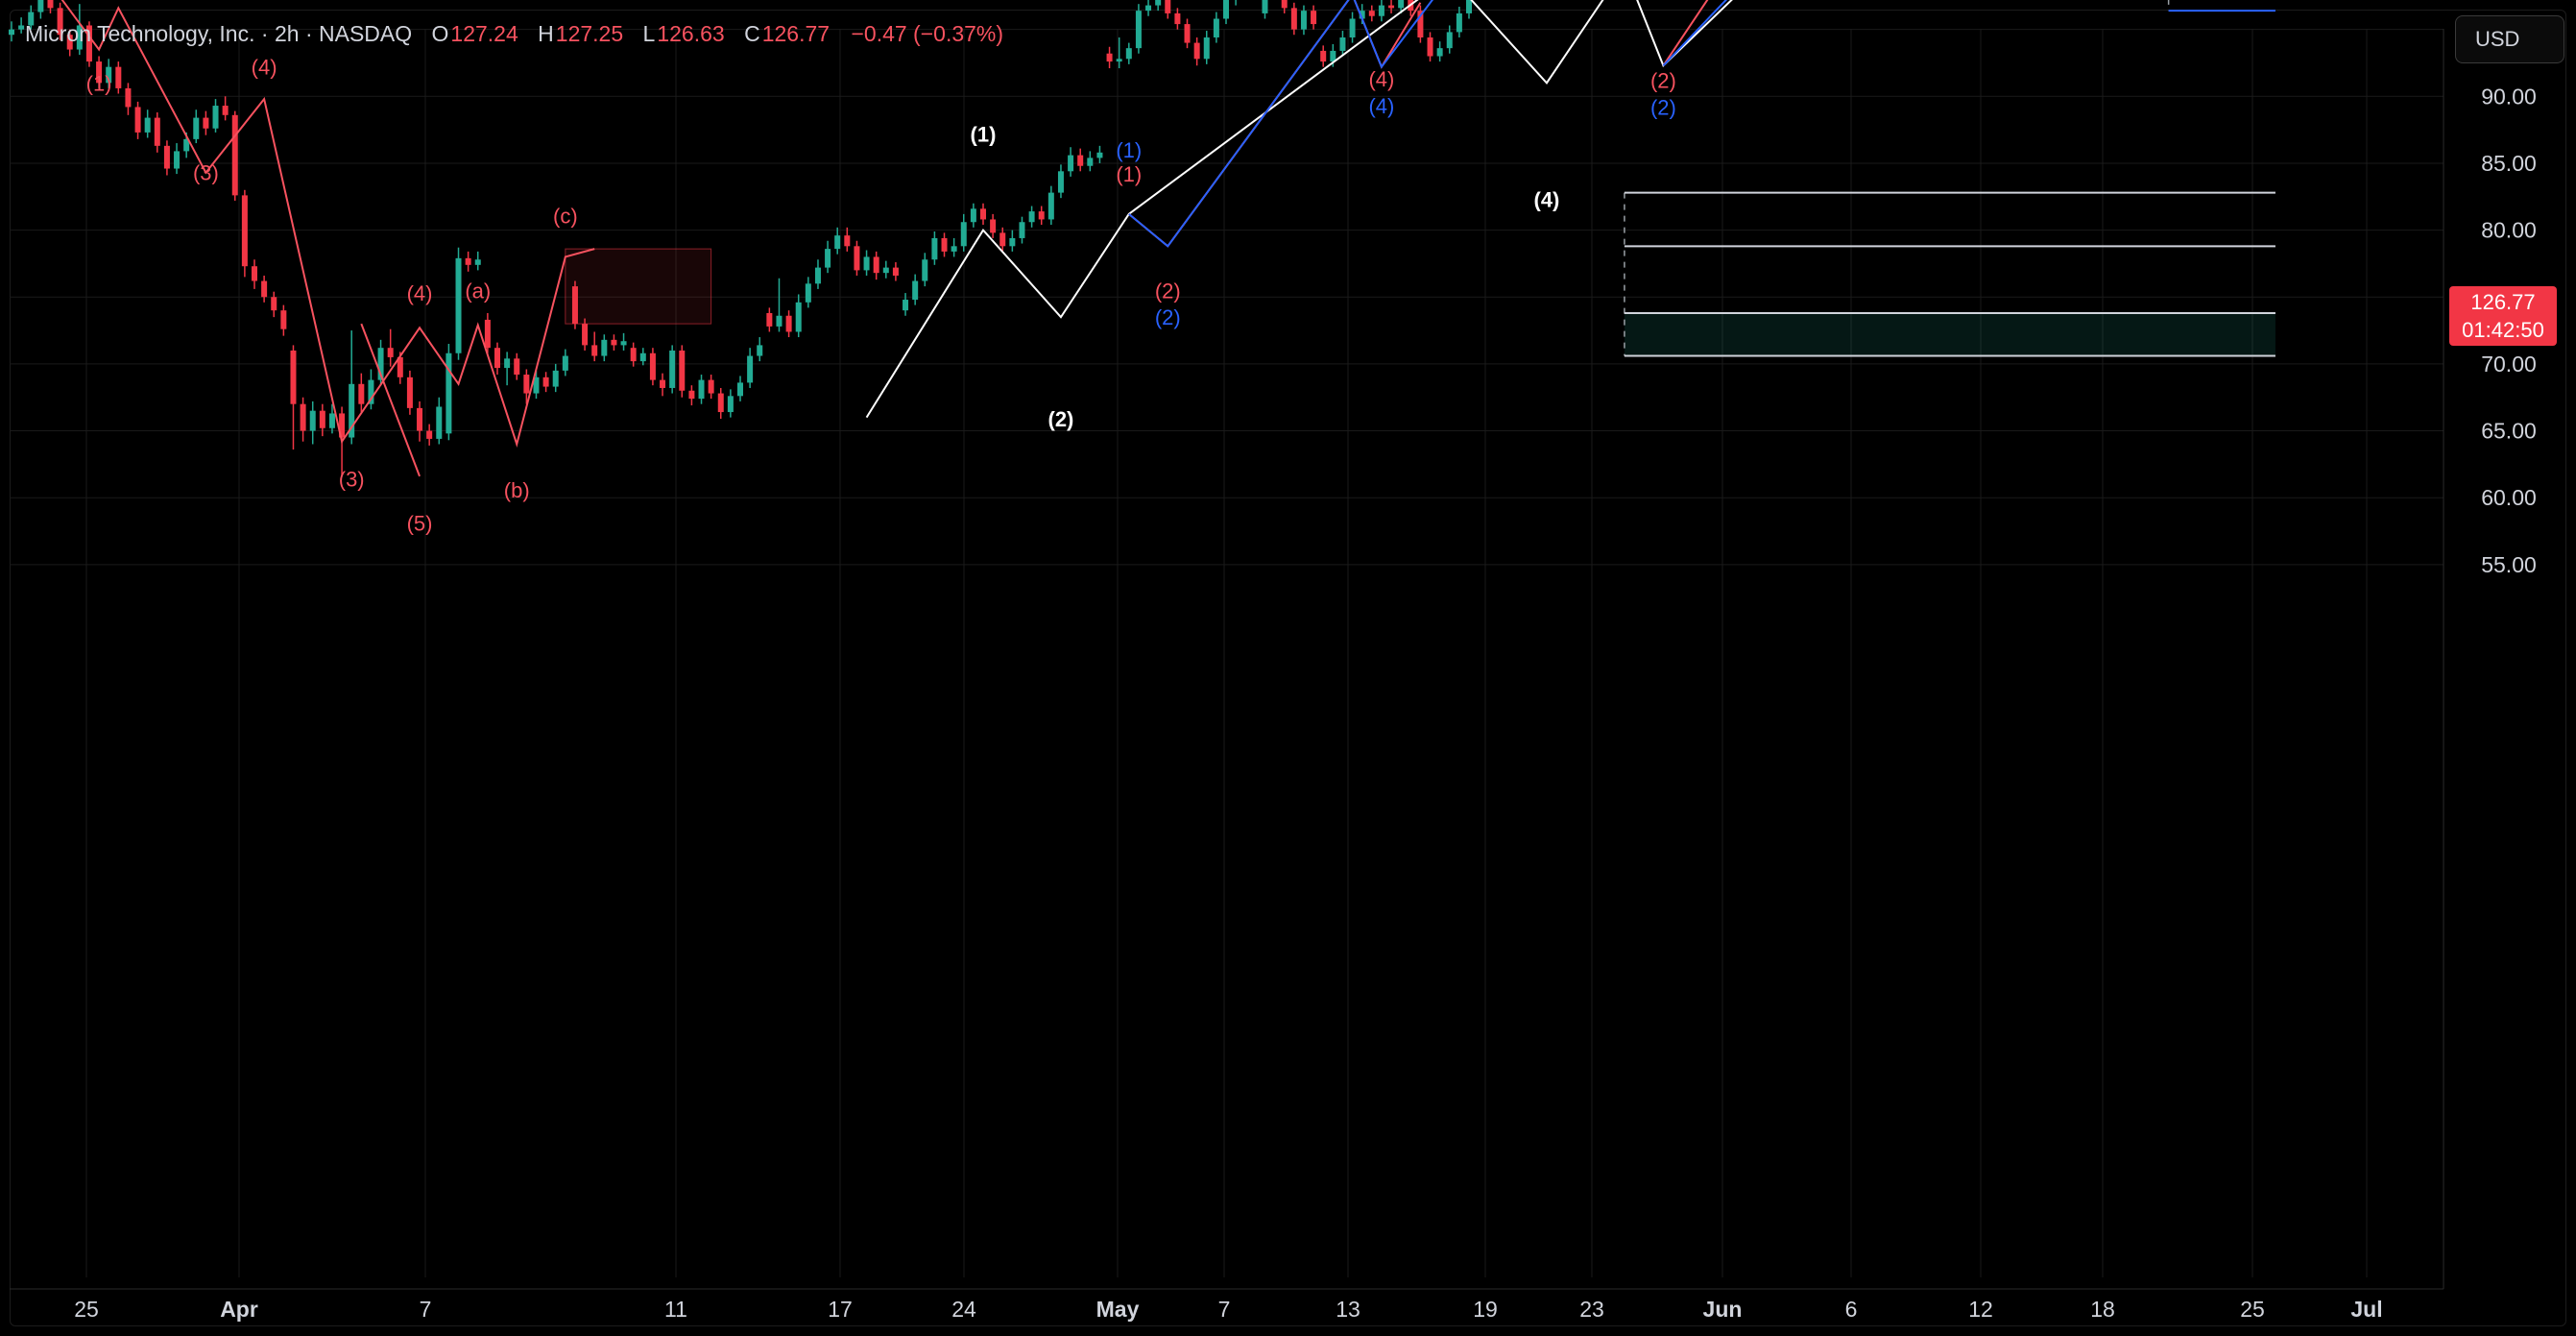 This screenshot has width=2576, height=1336. What do you see at coordinates (1168, 317) in the screenshot?
I see `wave-label-blue: (2)` at bounding box center [1168, 317].